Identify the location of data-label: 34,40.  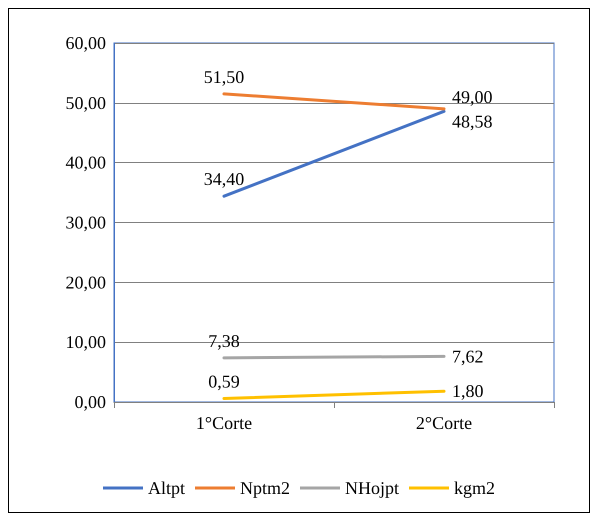
(224, 179).